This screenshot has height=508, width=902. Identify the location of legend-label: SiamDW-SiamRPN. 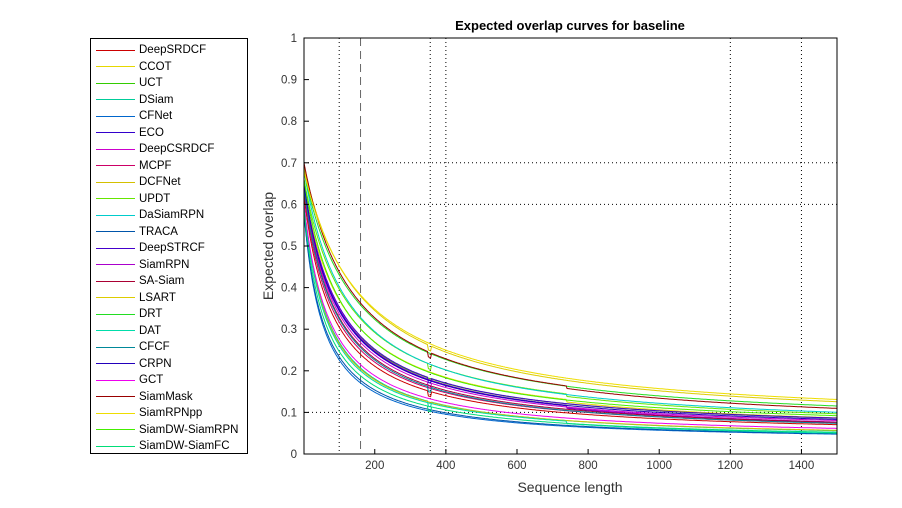
(189, 429).